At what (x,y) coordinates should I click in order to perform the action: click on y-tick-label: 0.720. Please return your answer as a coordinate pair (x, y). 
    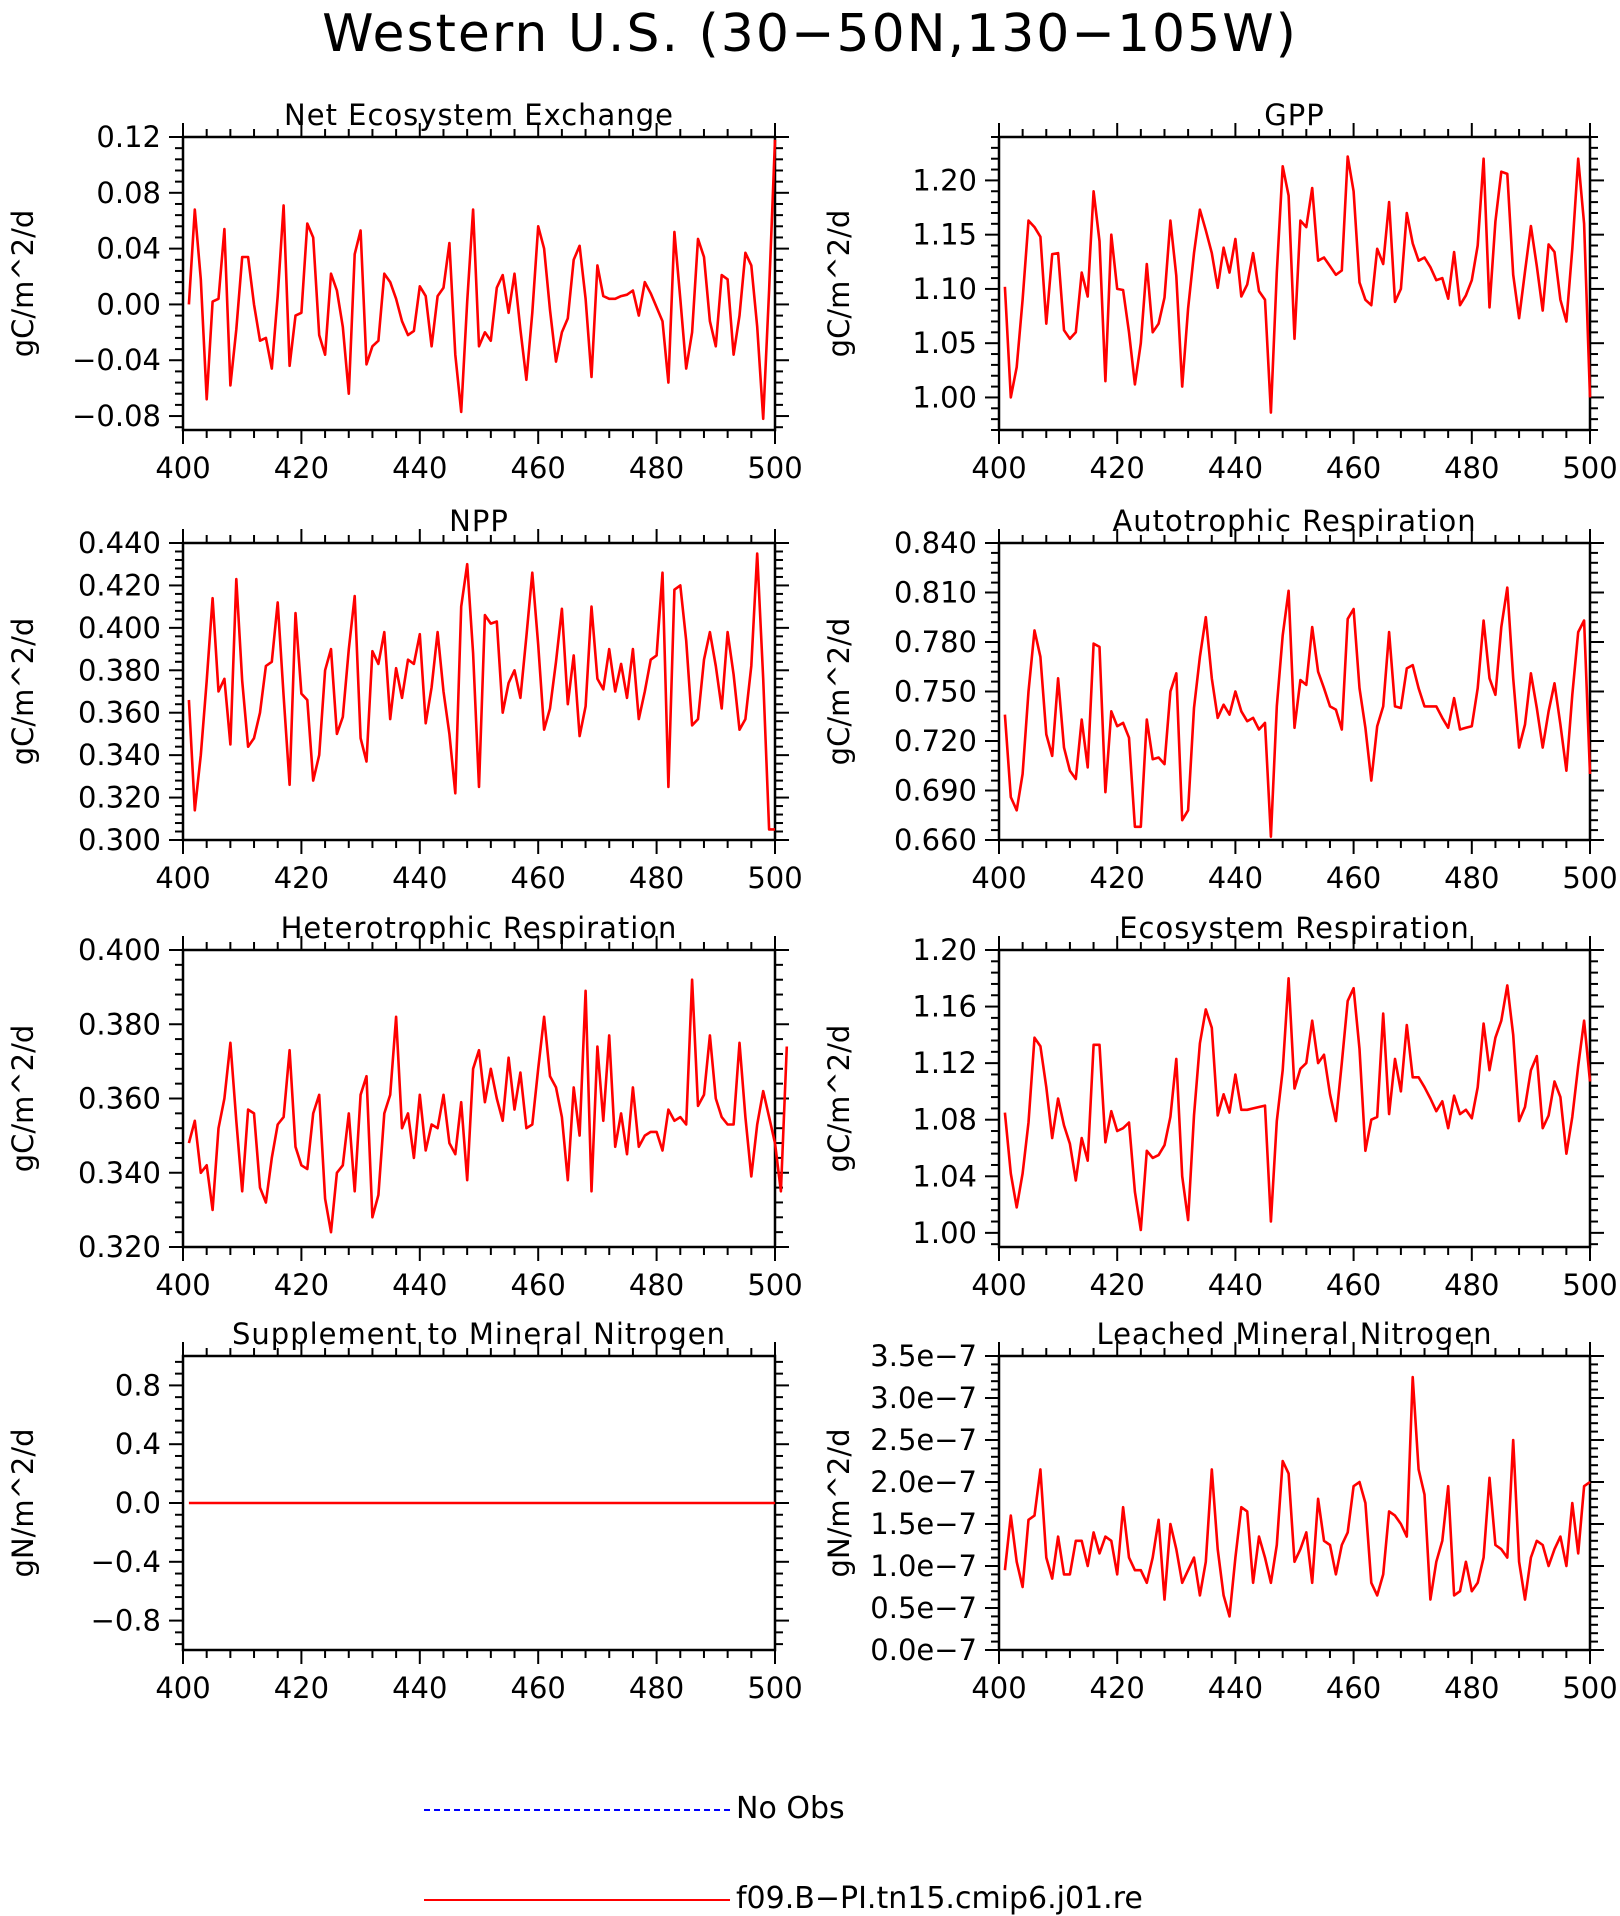
    Looking at the image, I should click on (935, 741).